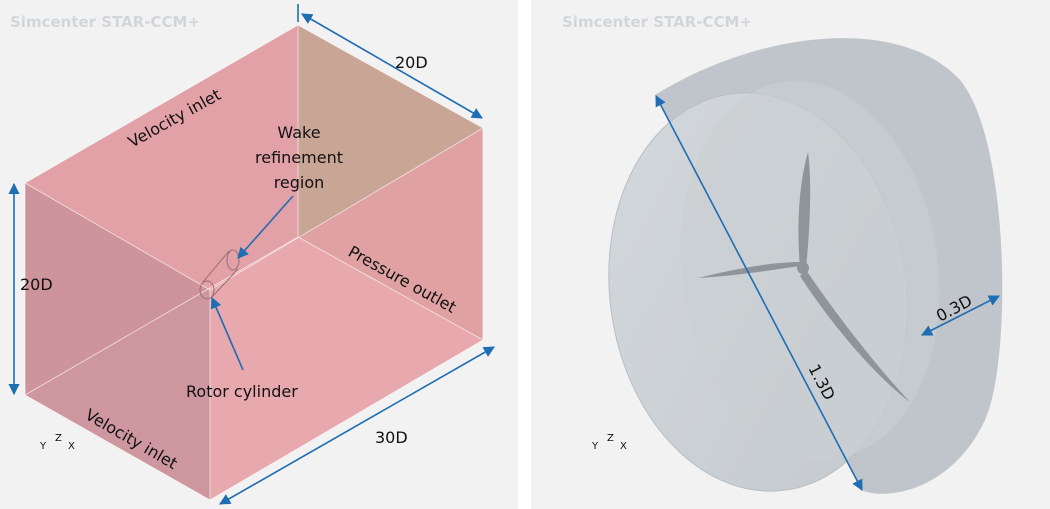  Describe the element at coordinates (299, 182) in the screenshot. I see `label: region` at that location.